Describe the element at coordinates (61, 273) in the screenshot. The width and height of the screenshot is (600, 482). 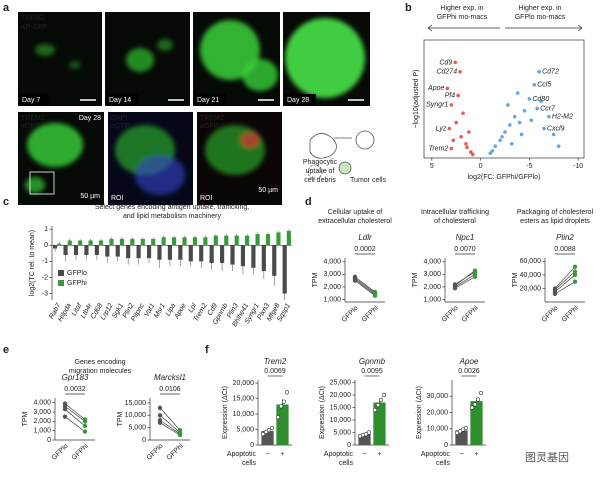
I see `legend-swatch` at that location.